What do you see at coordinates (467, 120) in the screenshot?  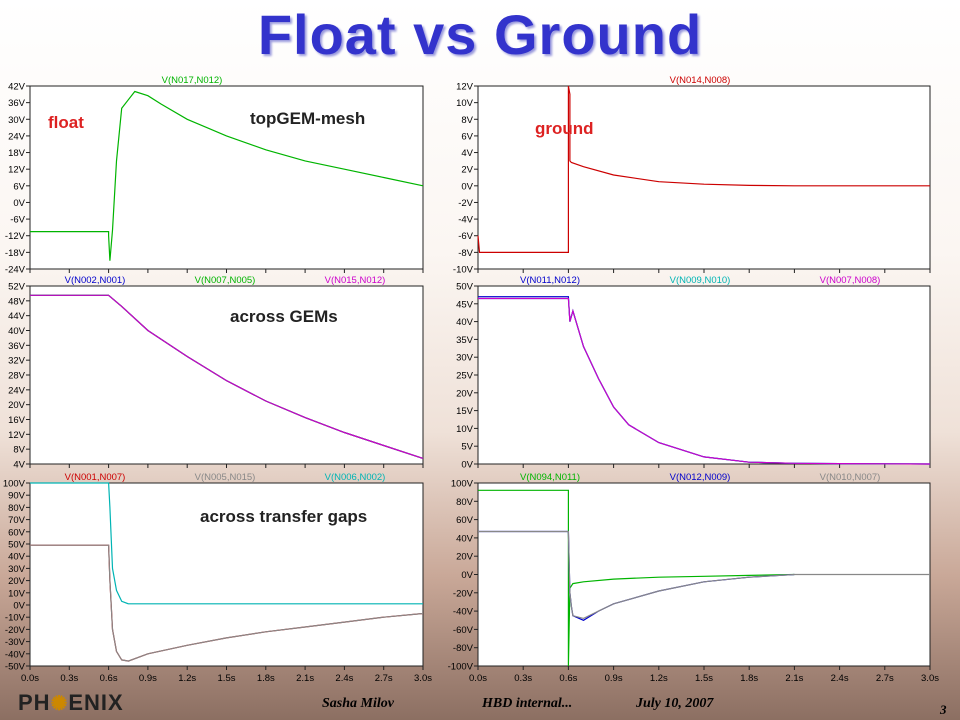 I see `y-tick-label: 8V` at bounding box center [467, 120].